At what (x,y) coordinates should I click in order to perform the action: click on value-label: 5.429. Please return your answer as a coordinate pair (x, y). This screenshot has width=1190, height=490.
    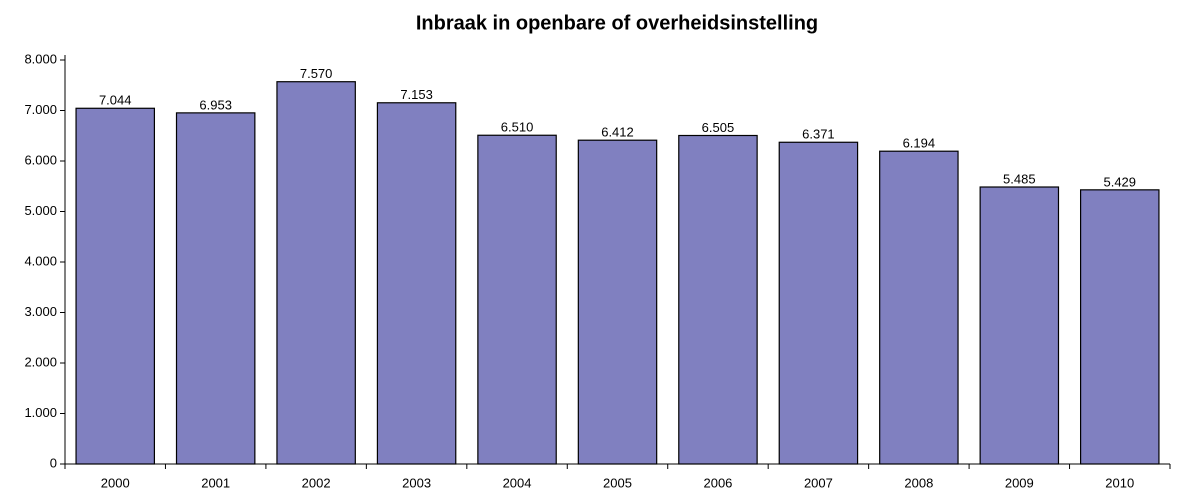
    Looking at the image, I should click on (1119, 181).